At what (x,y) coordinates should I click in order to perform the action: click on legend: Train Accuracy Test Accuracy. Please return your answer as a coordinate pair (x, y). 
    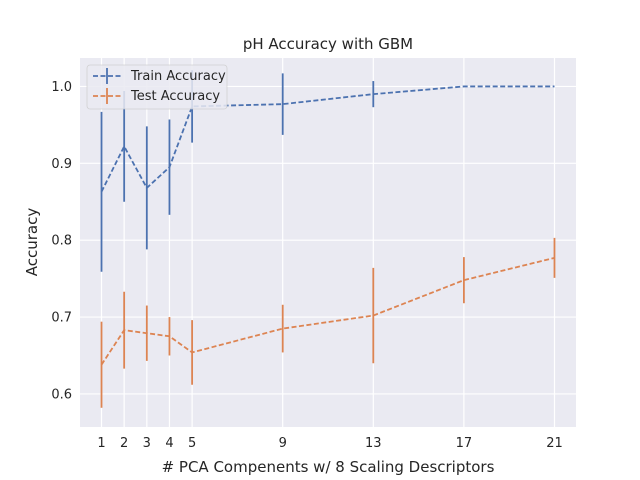
    Looking at the image, I should click on (157, 87).